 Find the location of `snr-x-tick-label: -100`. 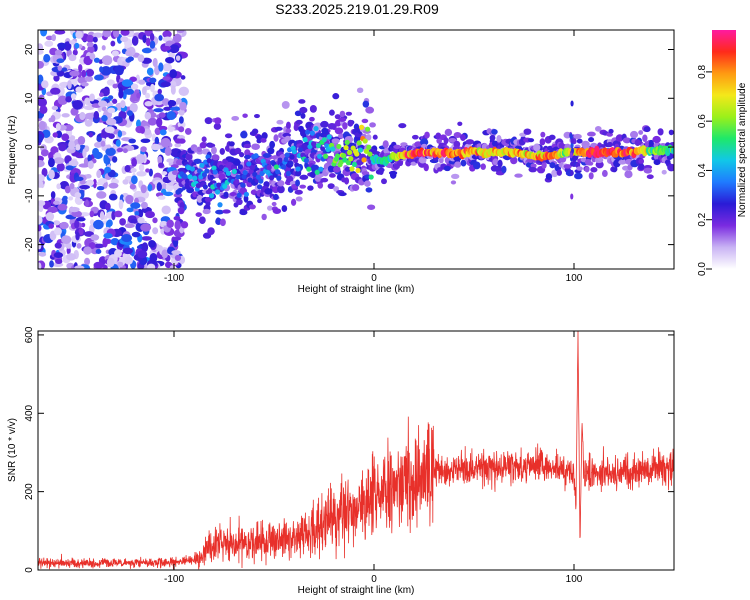

snr-x-tick-label: -100 is located at coordinates (174, 579).